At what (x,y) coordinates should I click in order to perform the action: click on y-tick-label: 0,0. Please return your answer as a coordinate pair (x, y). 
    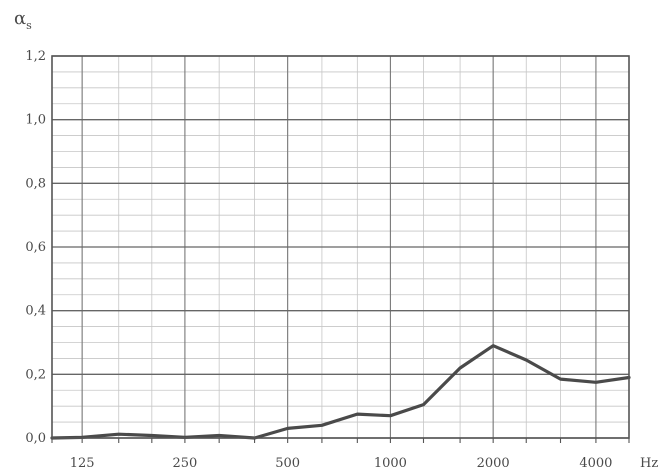
    Looking at the image, I should click on (35, 438).